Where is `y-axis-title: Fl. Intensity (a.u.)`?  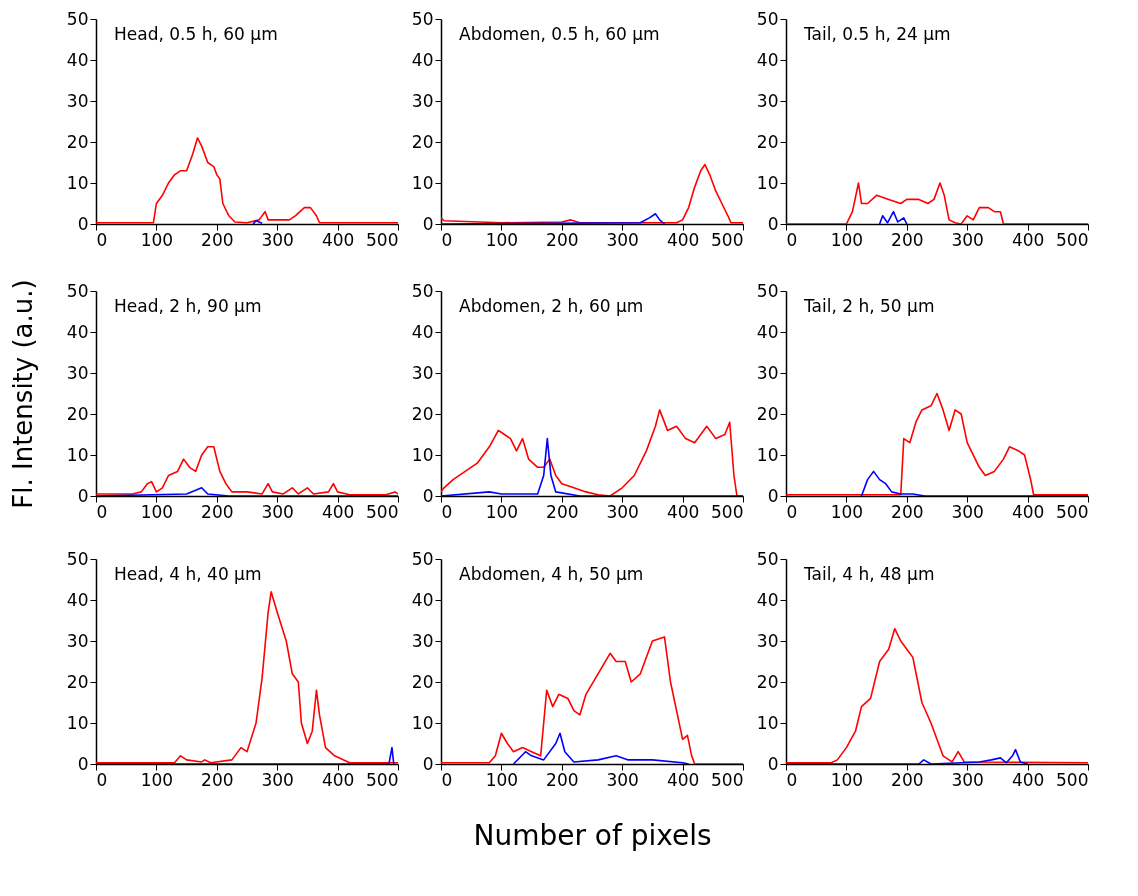 y-axis-title: Fl. Intensity (a.u.) is located at coordinates (22, 394).